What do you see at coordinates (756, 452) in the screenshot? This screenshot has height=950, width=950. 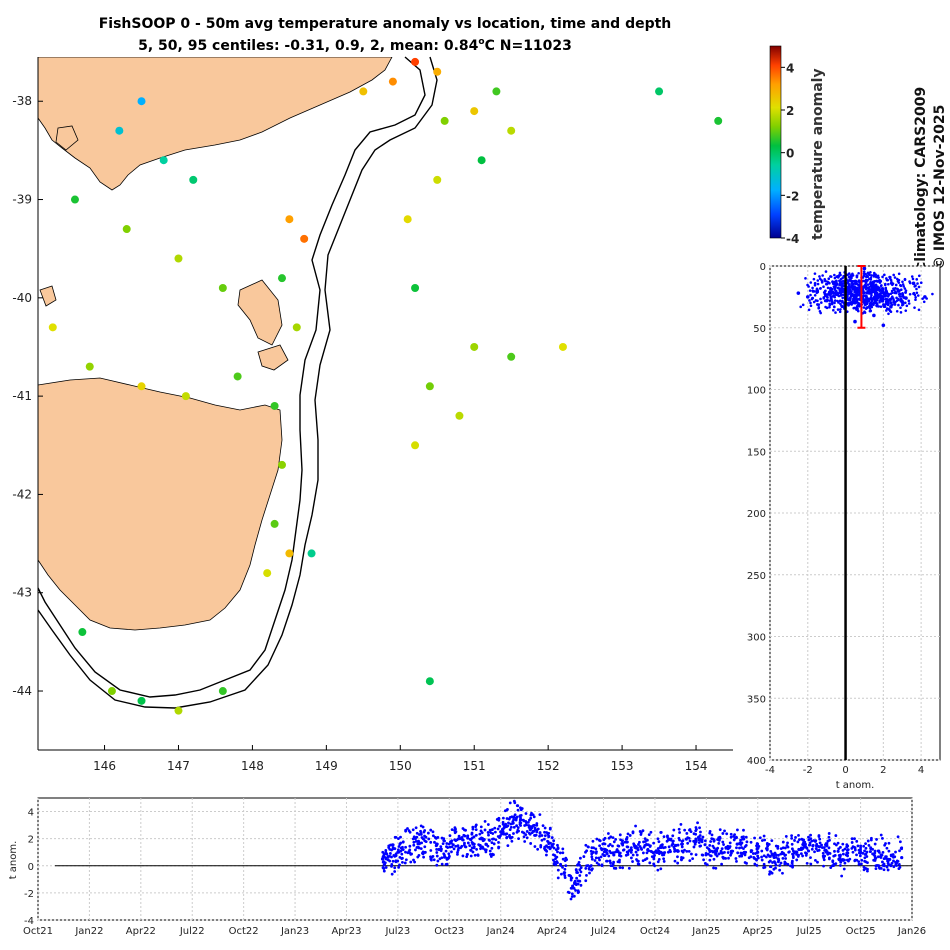 I see `depth-ytick-label: 150` at bounding box center [756, 452].